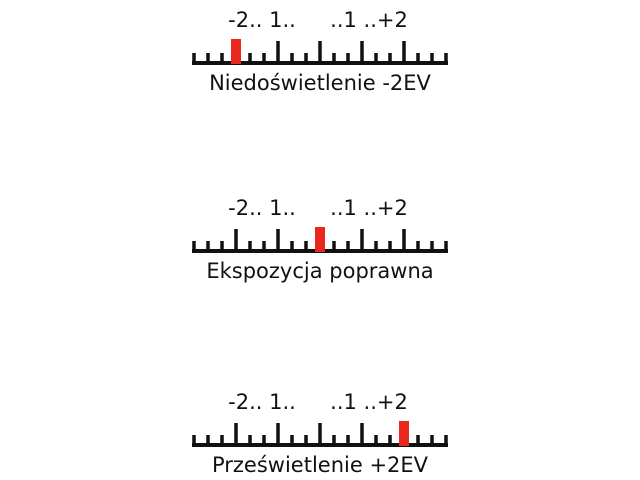 The height and width of the screenshot is (480, 640). I want to click on meter-correct: -2.. 1.. ..1 ..+2 Ekspozycja poprawna, so click(320, 239).